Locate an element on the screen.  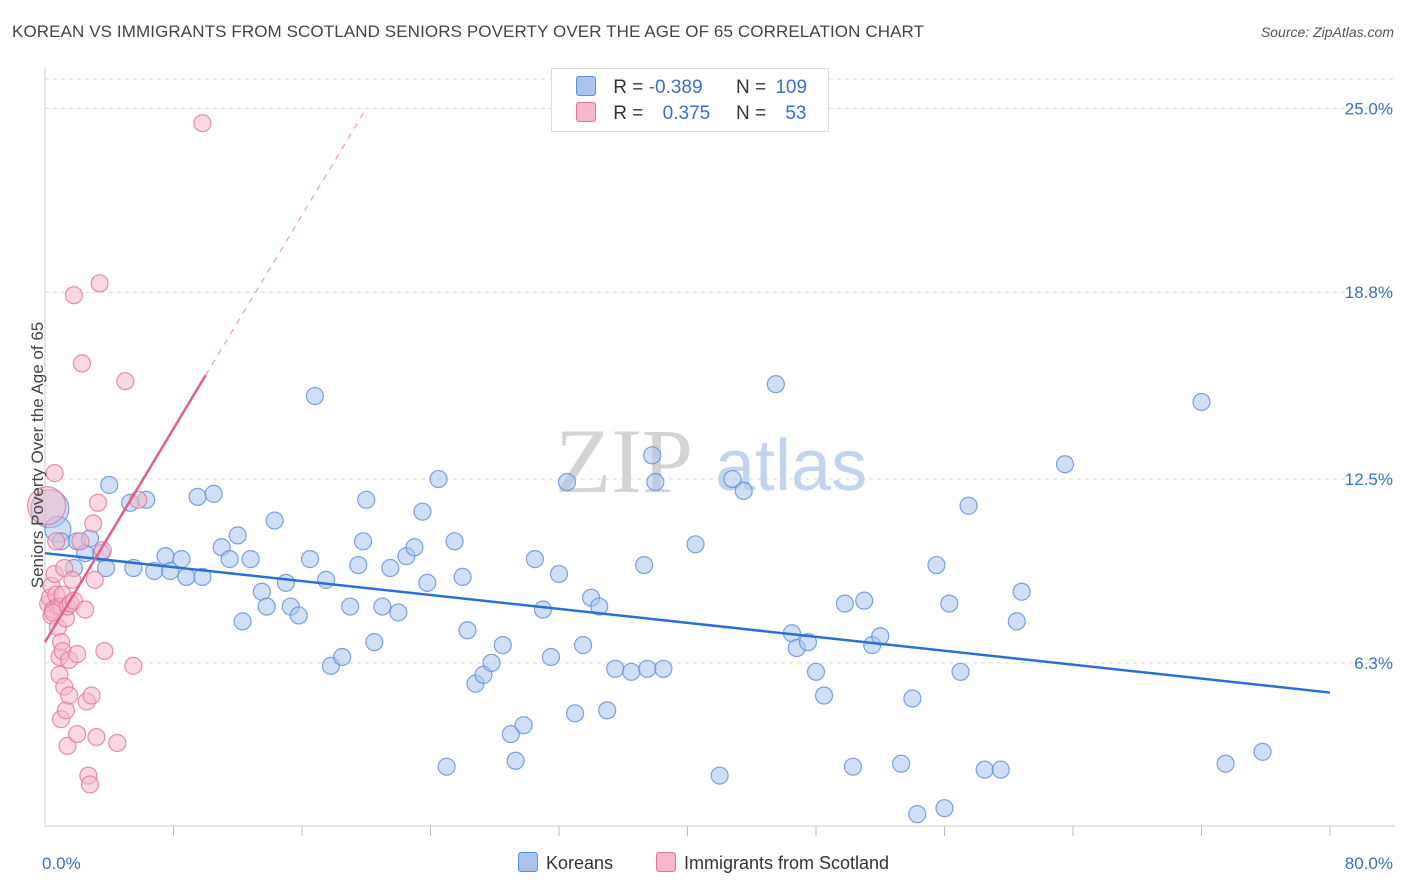
scotland-legend-swatch is located at coordinates (666, 862).